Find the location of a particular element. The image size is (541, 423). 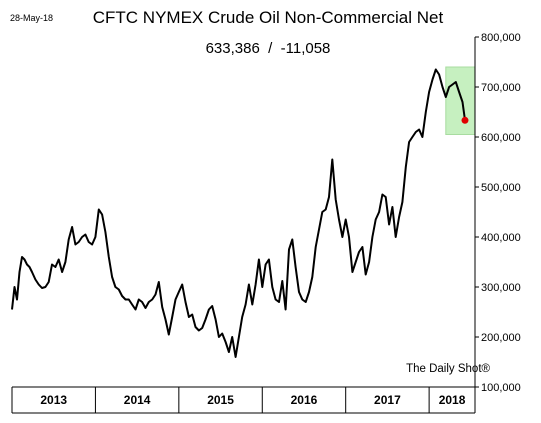

y-tick-label: 600,000 is located at coordinates (501, 138).